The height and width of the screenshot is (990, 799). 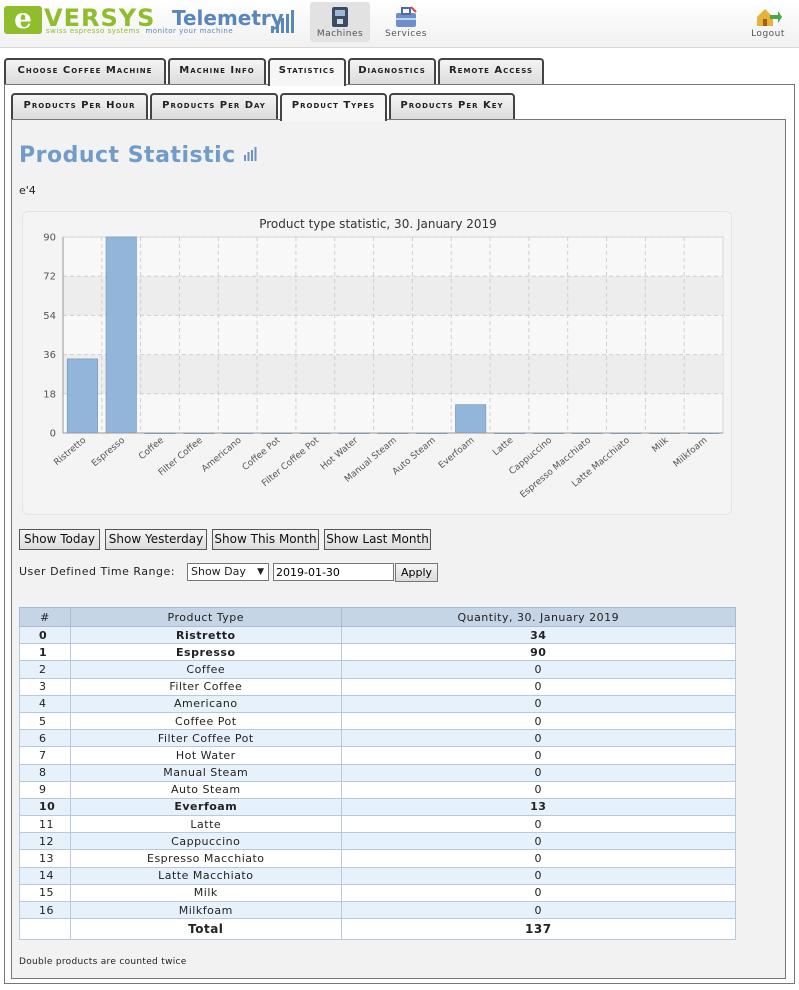 I want to click on row-product-type: Ristretto, so click(x=205, y=635).